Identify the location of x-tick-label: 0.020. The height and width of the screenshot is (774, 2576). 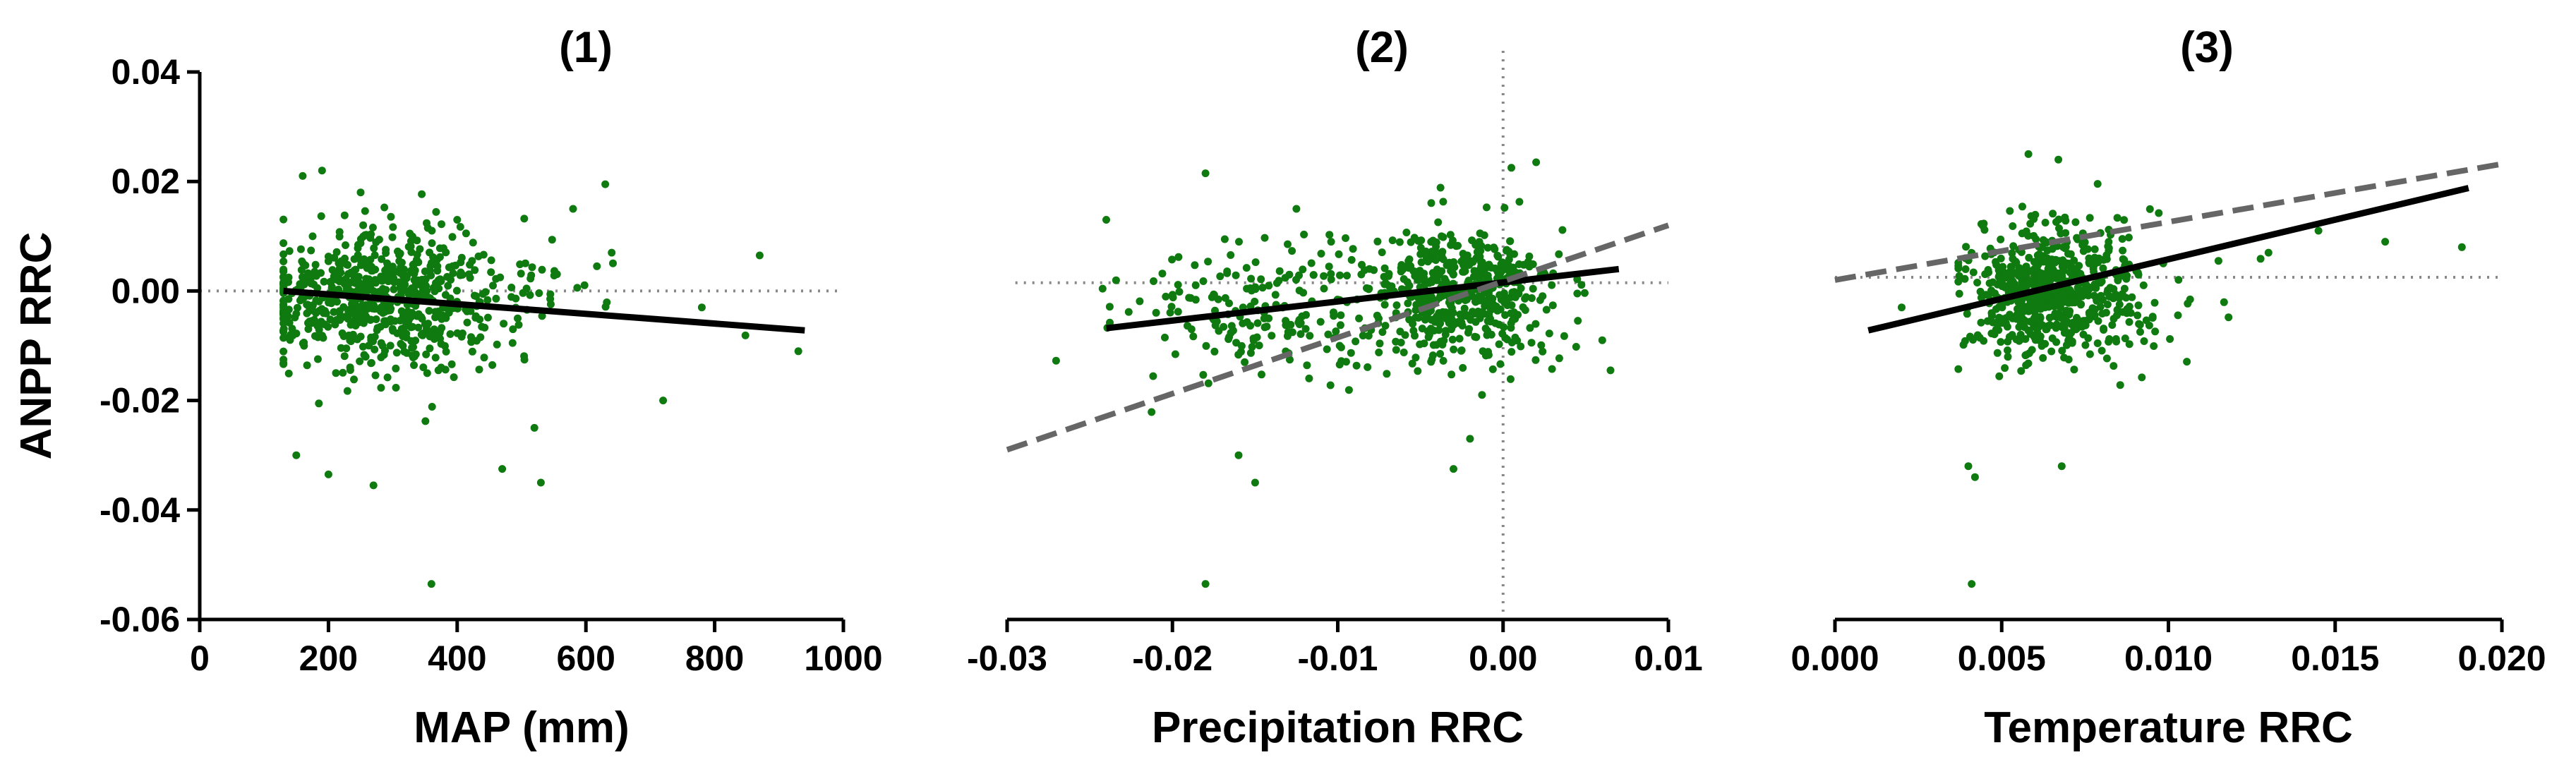
(2501, 658).